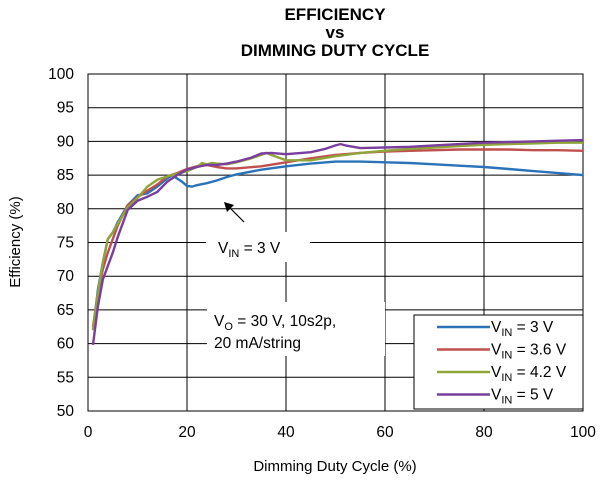  Describe the element at coordinates (249, 250) in the screenshot. I see `vin-annotation: VIN = 3 V` at that location.